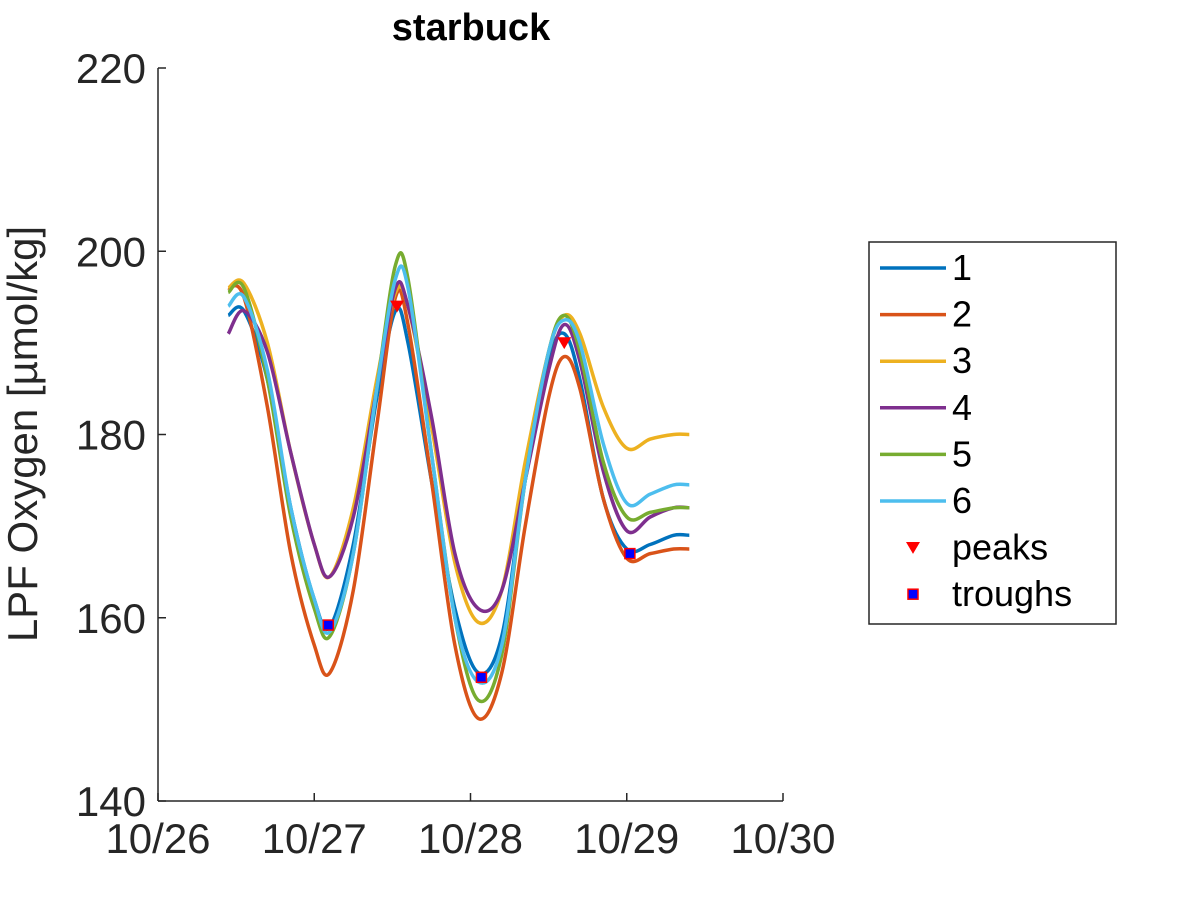  I want to click on legend: 1 2 3 4 5 6 peaks troughs, so click(992, 433).